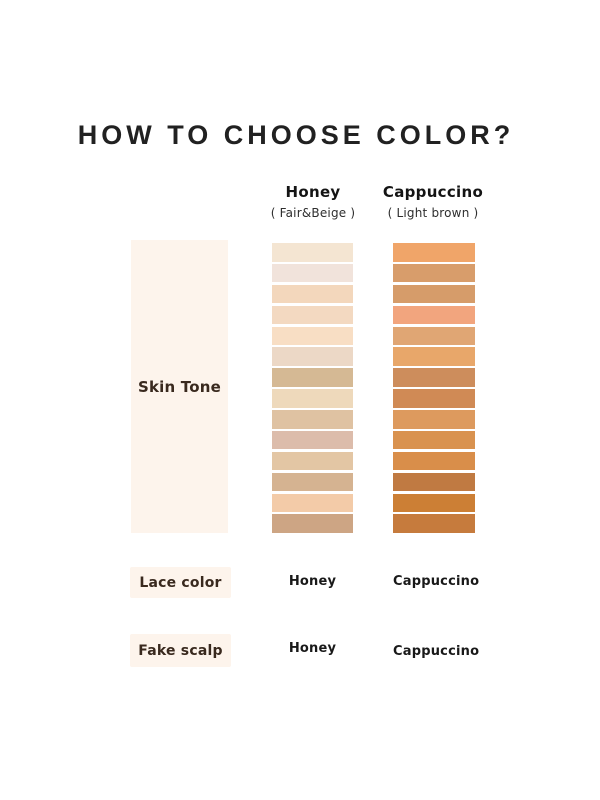 This screenshot has width=600, height=800. What do you see at coordinates (313, 192) in the screenshot?
I see `column-name: Honey` at bounding box center [313, 192].